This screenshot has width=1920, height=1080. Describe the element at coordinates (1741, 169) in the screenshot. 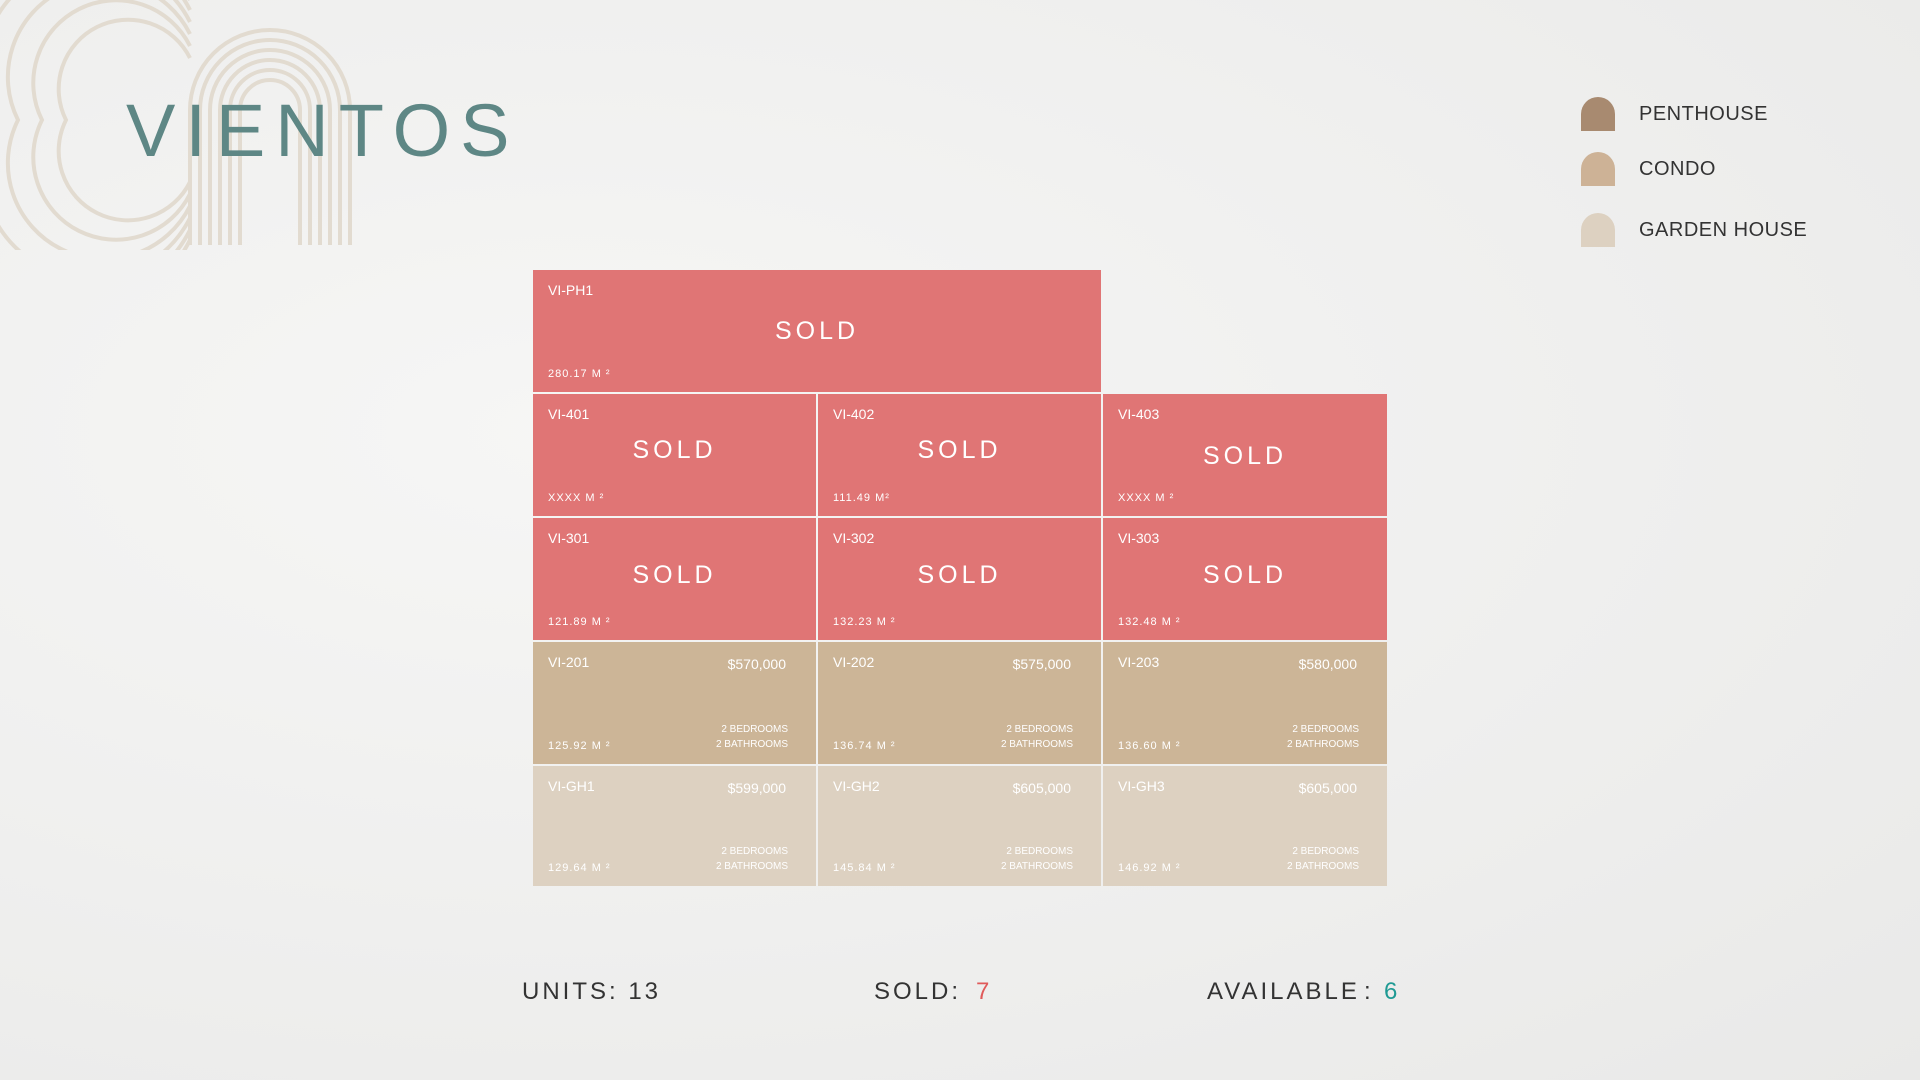

I see `legend-item-condo: CONDO` at that location.